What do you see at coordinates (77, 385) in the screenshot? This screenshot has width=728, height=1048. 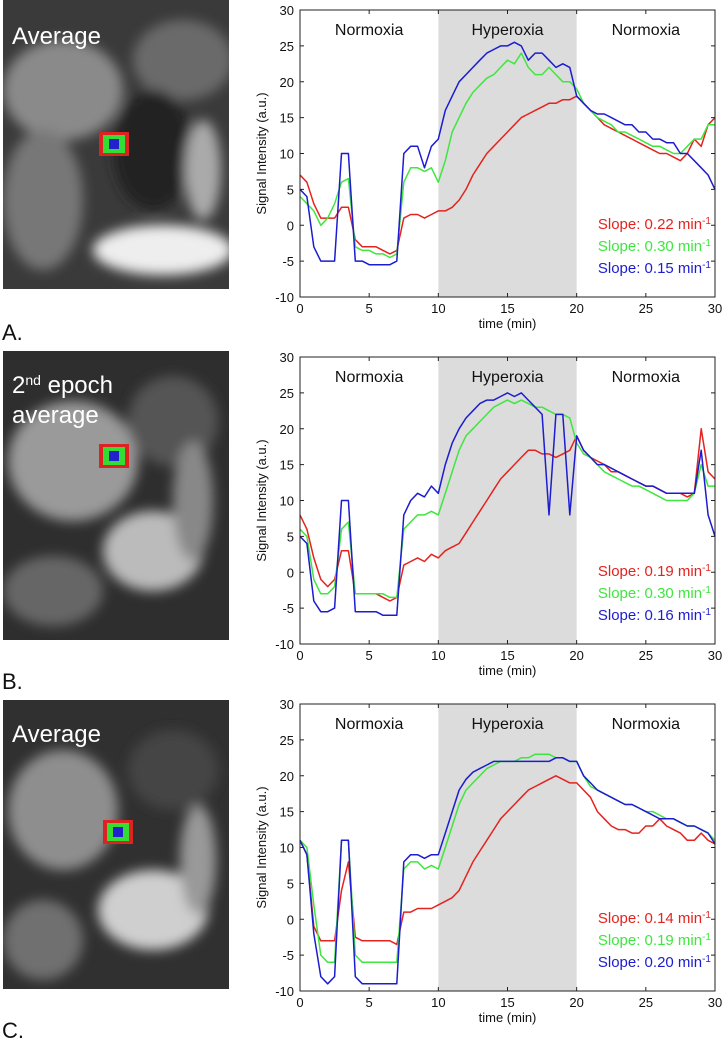 I see `image-label-part: epoch` at bounding box center [77, 385].